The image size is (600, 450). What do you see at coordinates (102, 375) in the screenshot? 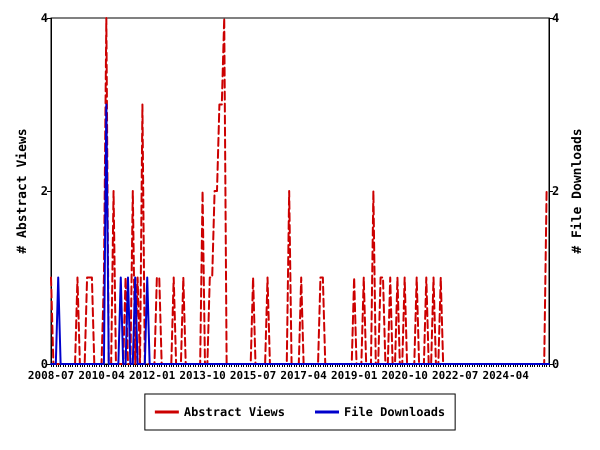
I see `x-tick-label: 2010-04` at bounding box center [102, 375].